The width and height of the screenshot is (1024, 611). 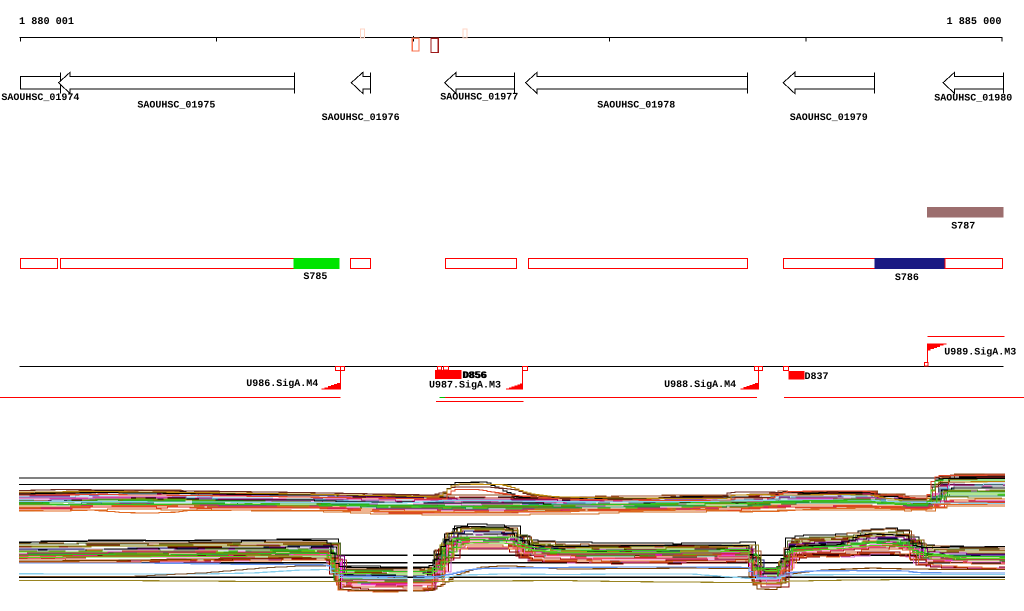 What do you see at coordinates (361, 118) in the screenshot?
I see `svg-text: SAOUHSC_01976` at bounding box center [361, 118].